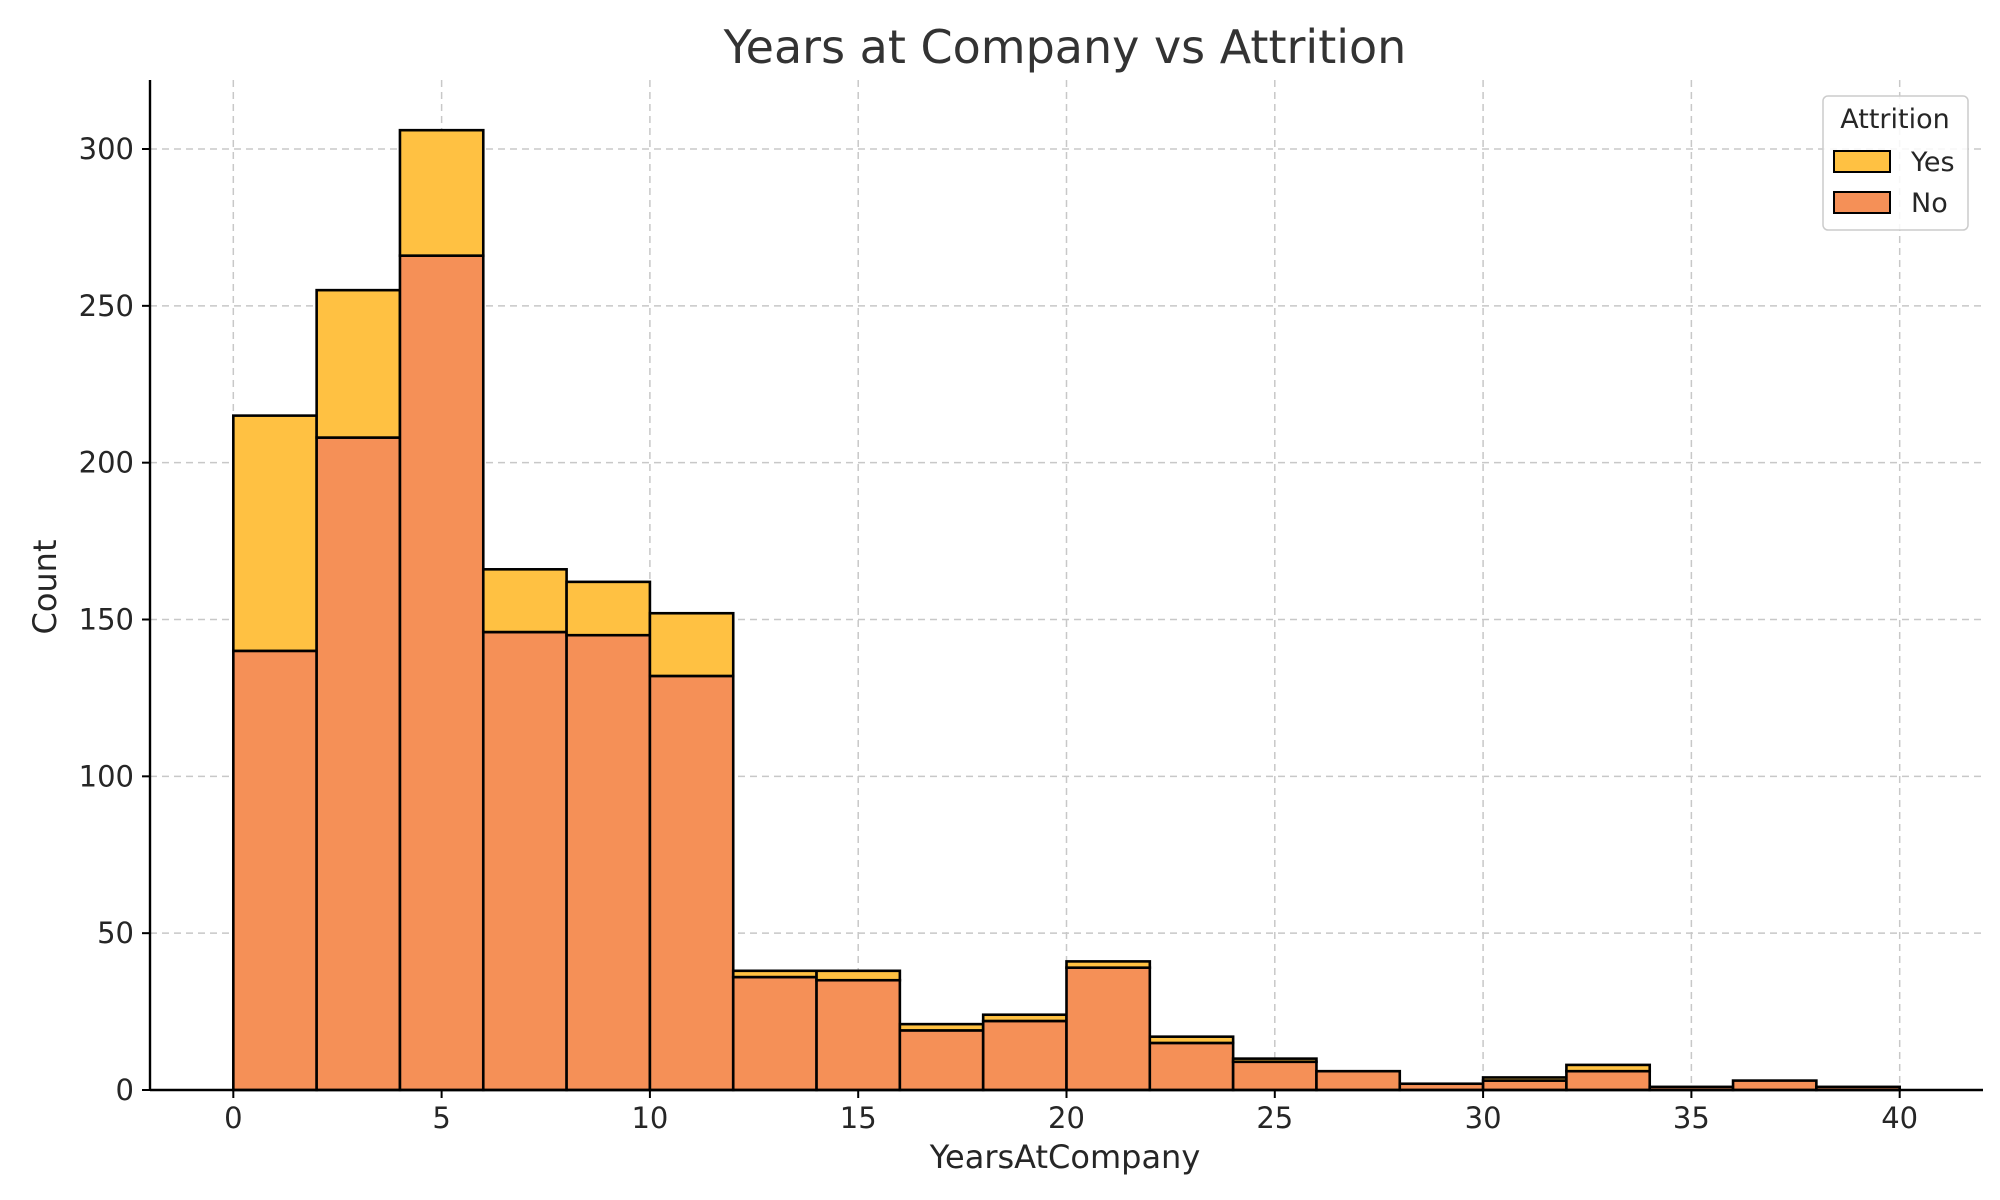 The height and width of the screenshot is (1200, 2000). I want to click on legend-title: Attrition, so click(1895, 119).